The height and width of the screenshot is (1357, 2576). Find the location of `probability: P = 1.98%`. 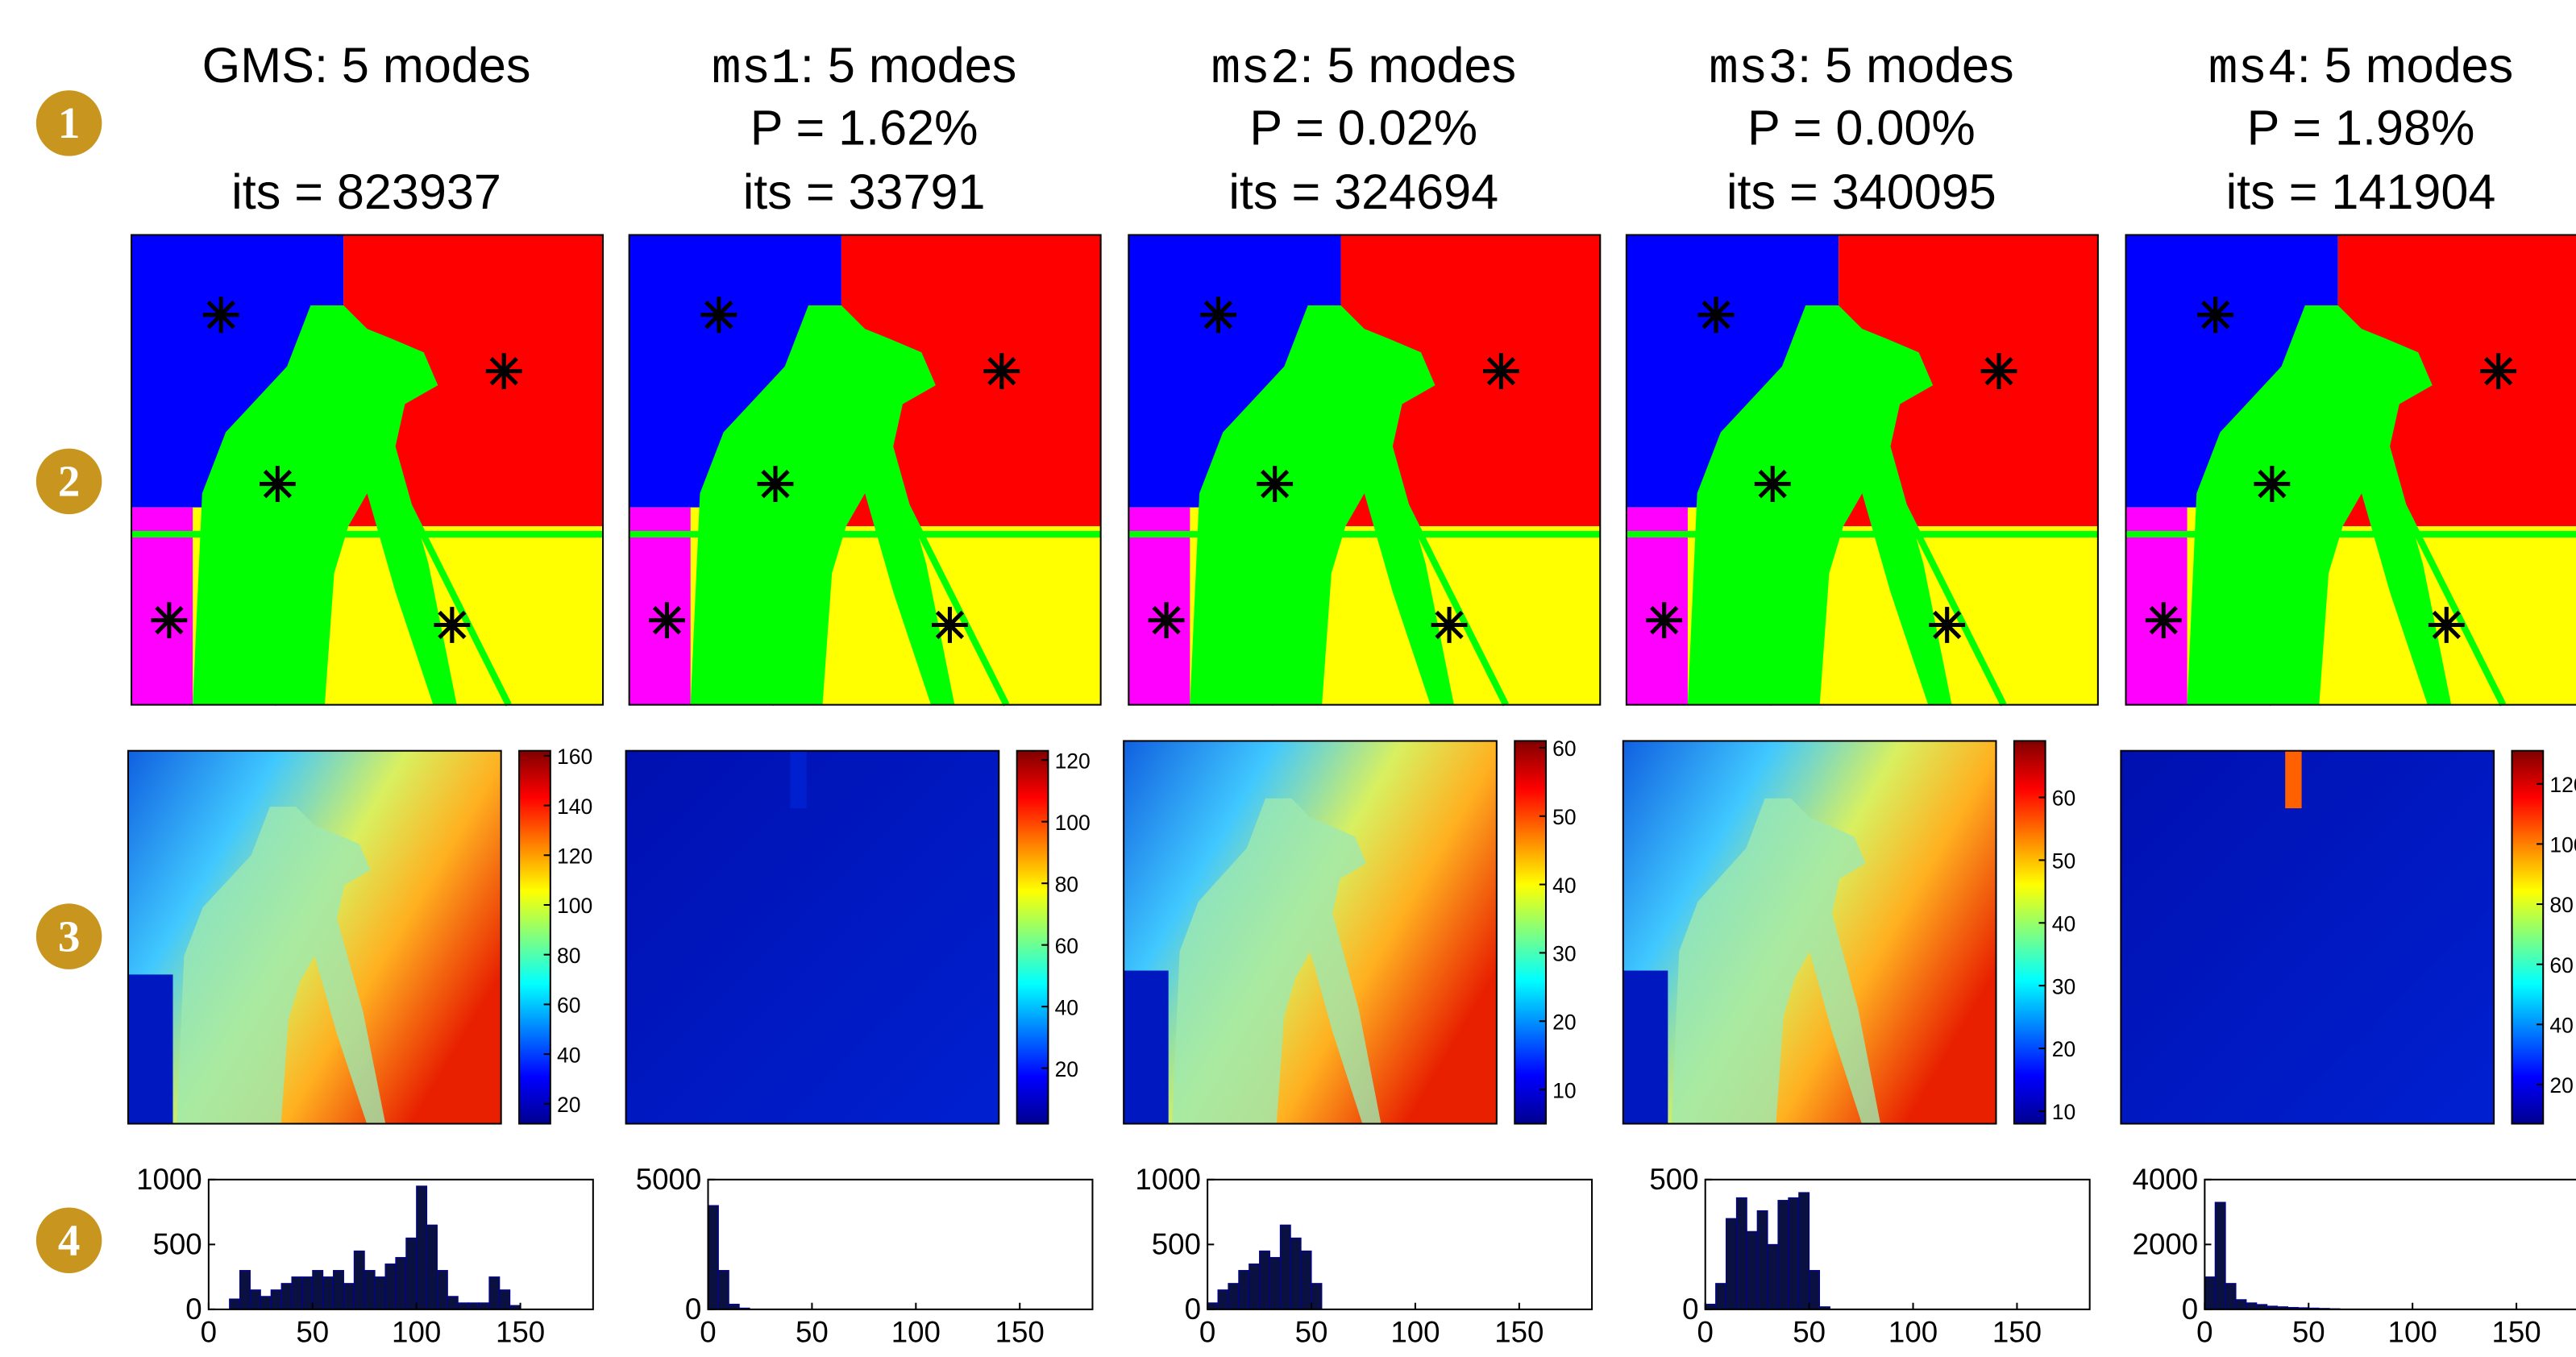

probability: P = 1.98% is located at coordinates (2361, 127).